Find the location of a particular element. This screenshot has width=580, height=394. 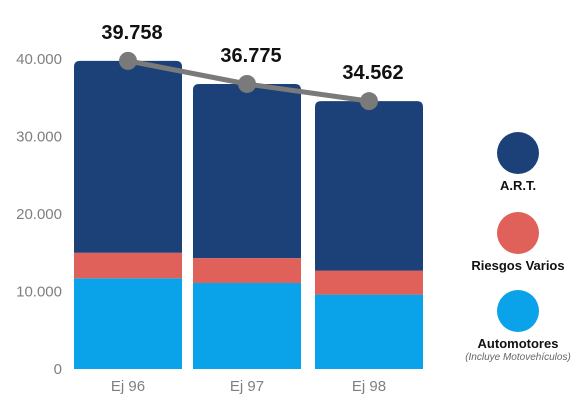

legend-swatch-automotores is located at coordinates (518, 311).